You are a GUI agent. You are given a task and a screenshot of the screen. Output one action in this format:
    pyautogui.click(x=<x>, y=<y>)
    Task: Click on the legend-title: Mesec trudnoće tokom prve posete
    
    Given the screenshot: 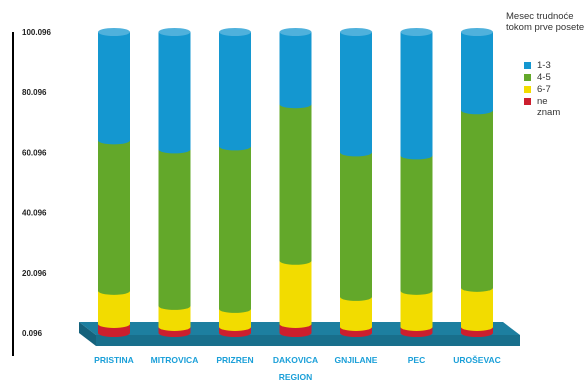 What is the action you would take?
    pyautogui.click(x=545, y=22)
    